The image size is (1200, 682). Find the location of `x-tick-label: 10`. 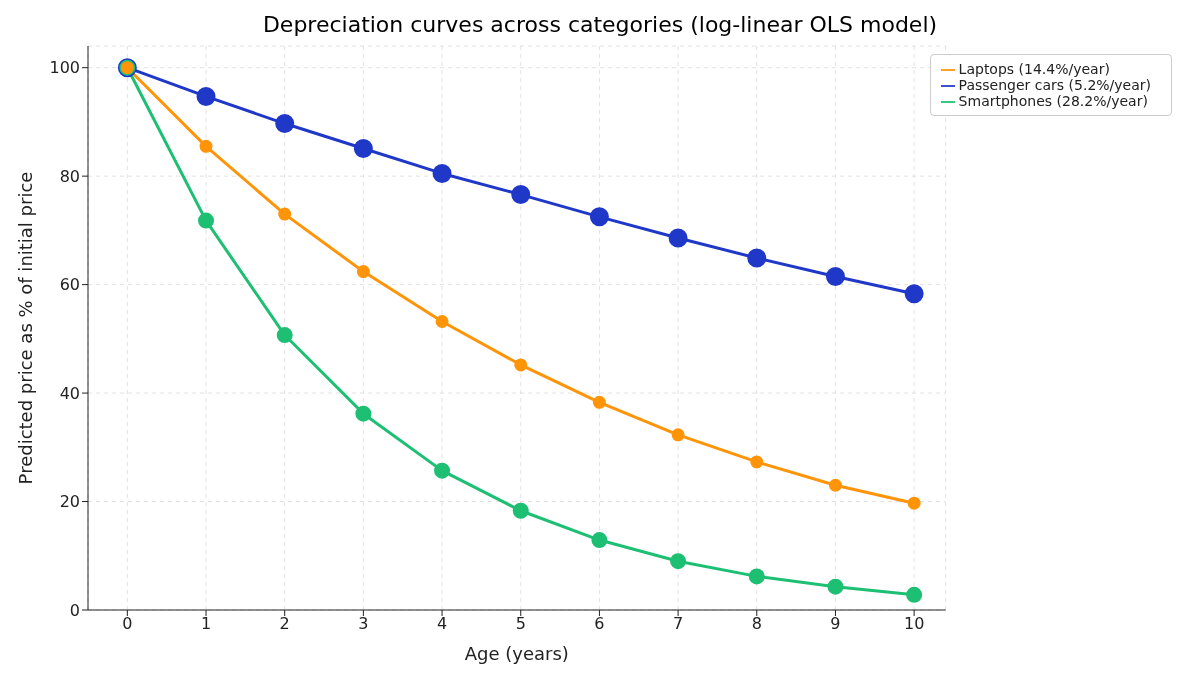

x-tick-label: 10 is located at coordinates (914, 624).